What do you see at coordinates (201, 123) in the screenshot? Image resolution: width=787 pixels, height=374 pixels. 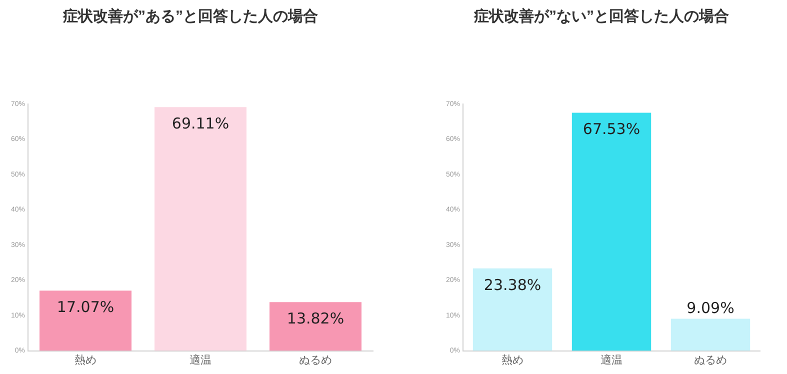 I see `data-label: 69.11%` at bounding box center [201, 123].